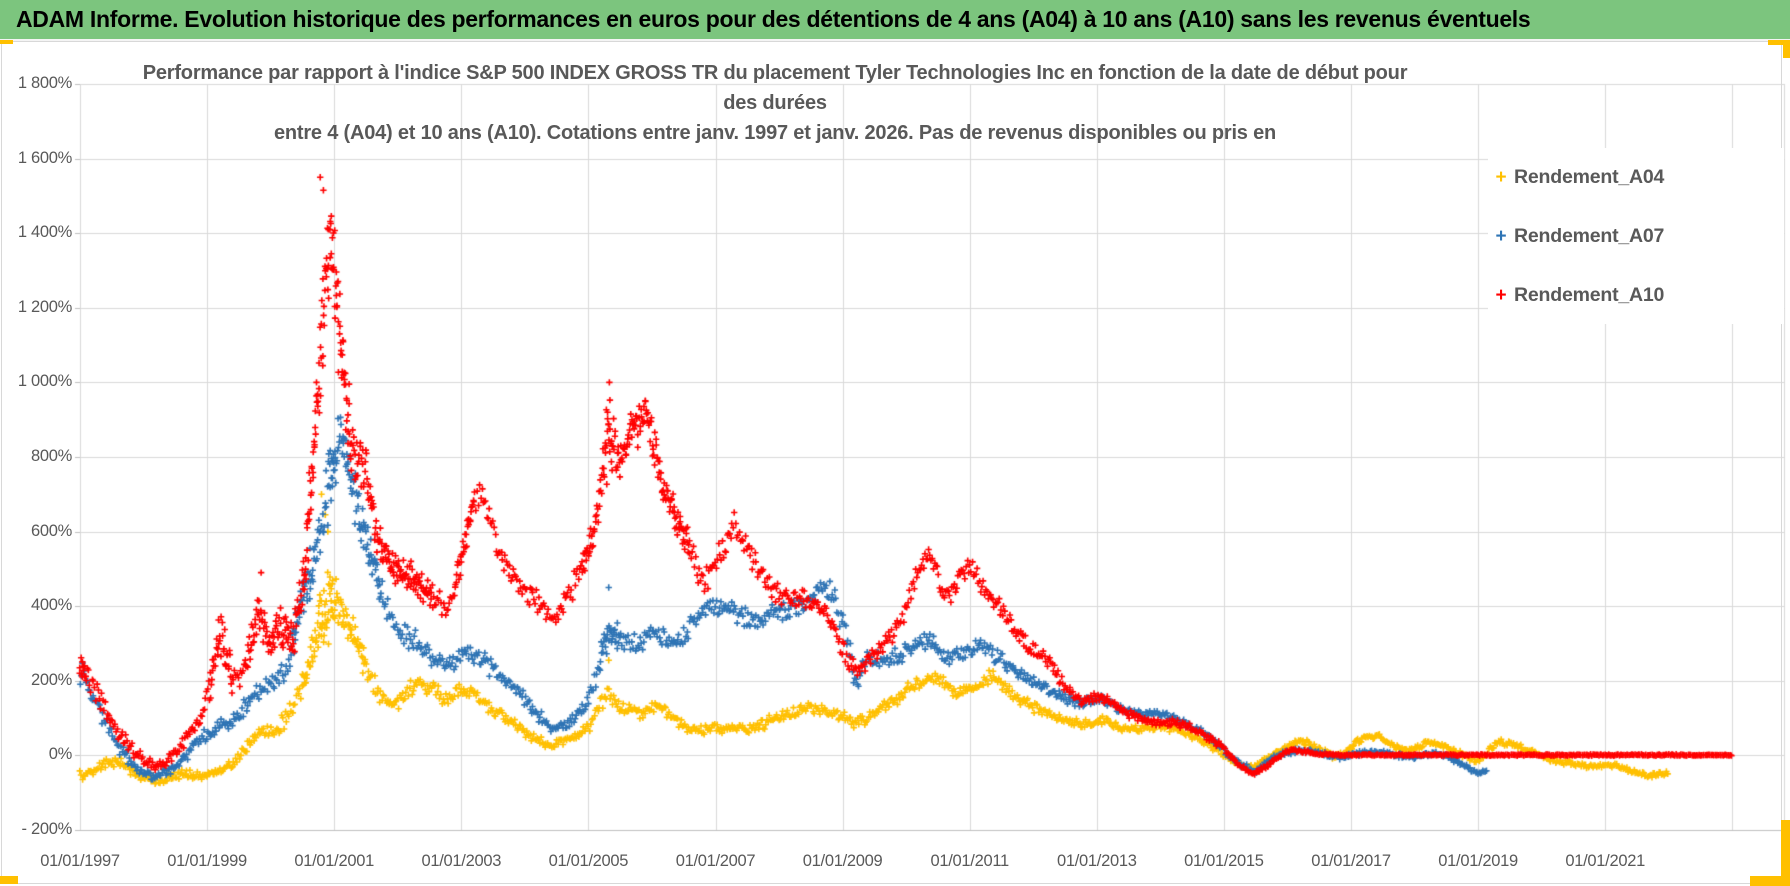  I want to click on y-tick-label: 1 400%, so click(44, 232).